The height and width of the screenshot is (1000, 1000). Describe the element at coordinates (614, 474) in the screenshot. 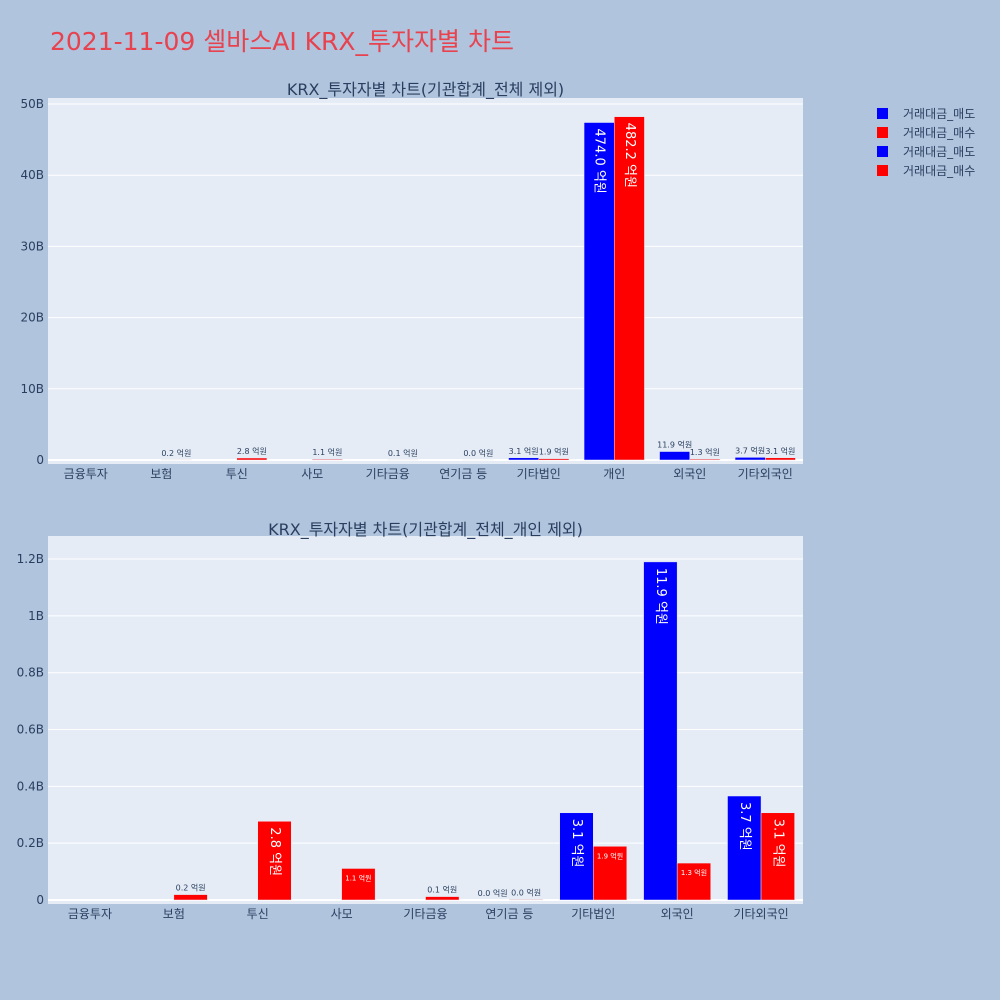

I see `x-tick-label: 개인` at that location.